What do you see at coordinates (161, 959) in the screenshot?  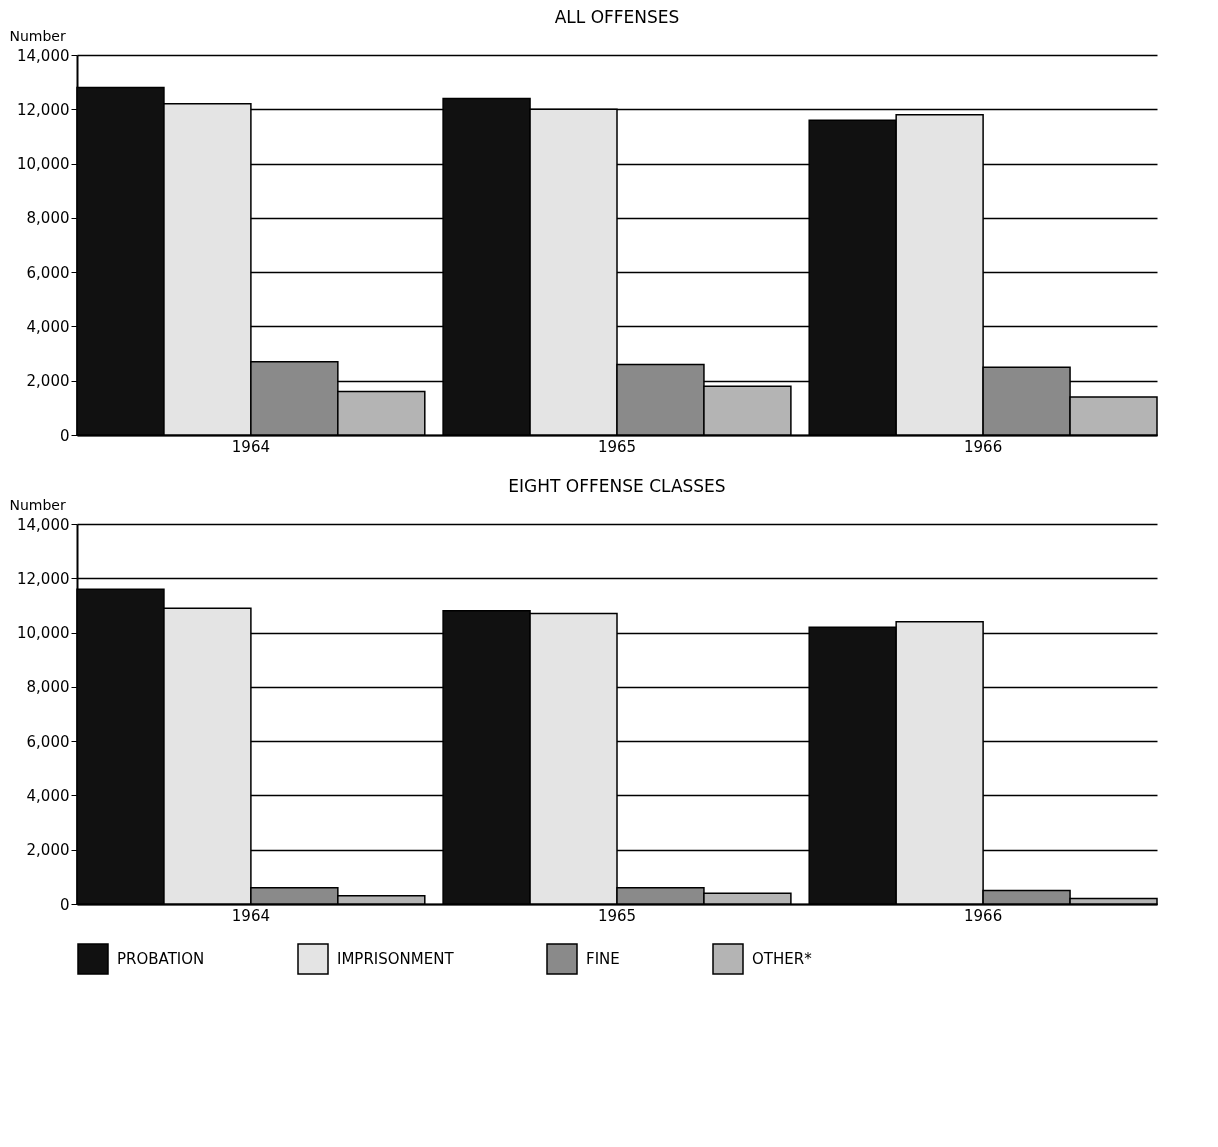 I see `legend-label: PROBATION` at bounding box center [161, 959].